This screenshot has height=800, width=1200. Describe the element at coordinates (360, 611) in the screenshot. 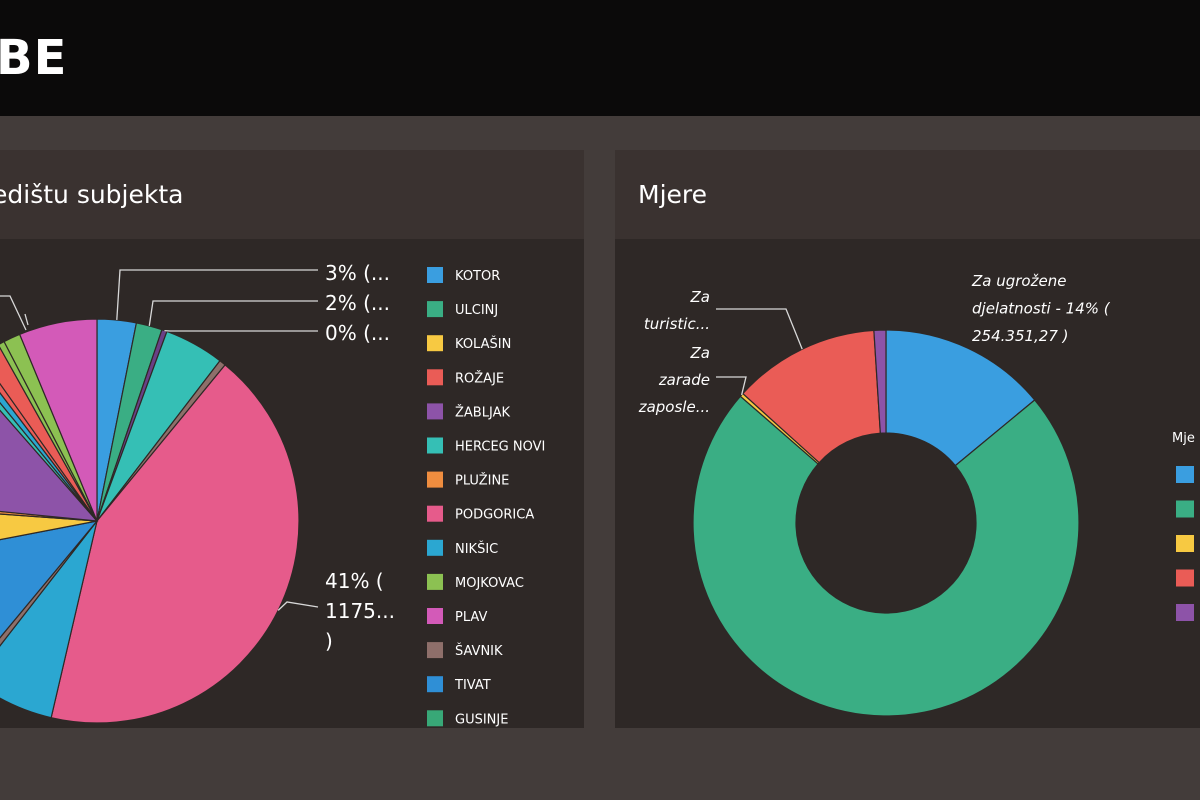

I see `pie-data-label: 41% (1175...)` at that location.